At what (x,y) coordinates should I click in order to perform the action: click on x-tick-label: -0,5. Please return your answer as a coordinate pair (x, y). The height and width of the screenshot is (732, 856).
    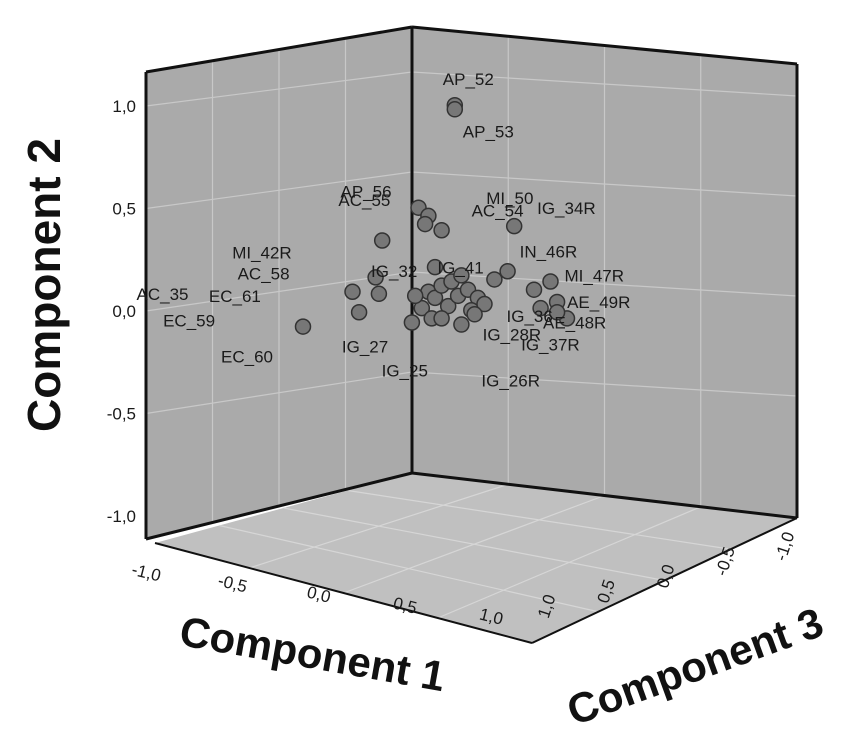
    Looking at the image, I should click on (232, 584).